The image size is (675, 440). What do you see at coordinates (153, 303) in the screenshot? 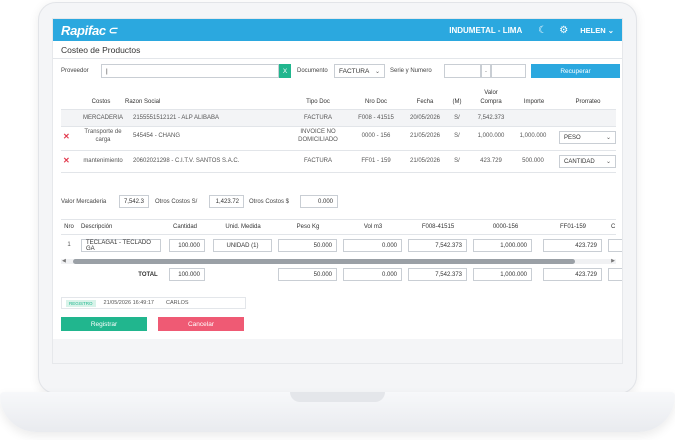
I see `registro-info: REGISTRO 21/05/2026 16:49:17 CARLOS` at bounding box center [153, 303].